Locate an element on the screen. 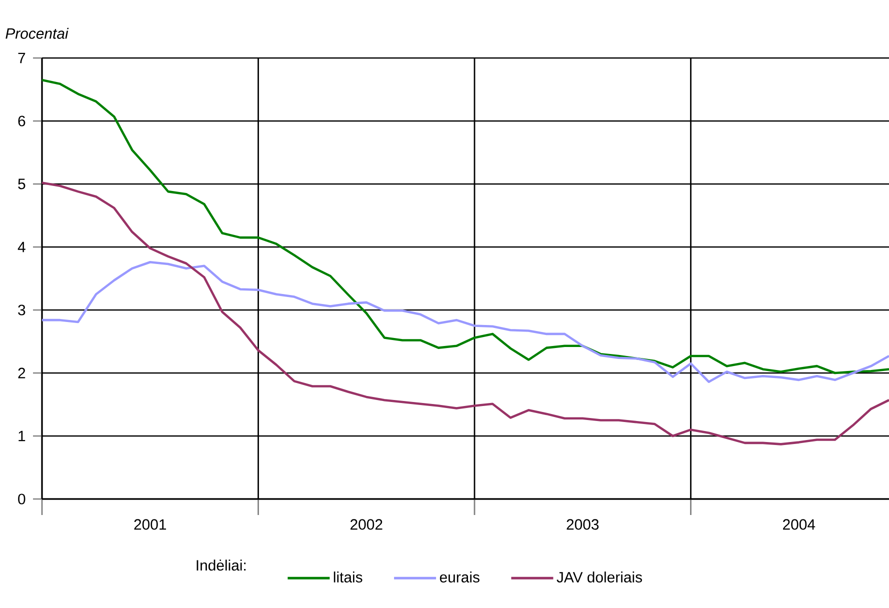 The height and width of the screenshot is (608, 889). y-tick-label: 6 is located at coordinates (22, 121).